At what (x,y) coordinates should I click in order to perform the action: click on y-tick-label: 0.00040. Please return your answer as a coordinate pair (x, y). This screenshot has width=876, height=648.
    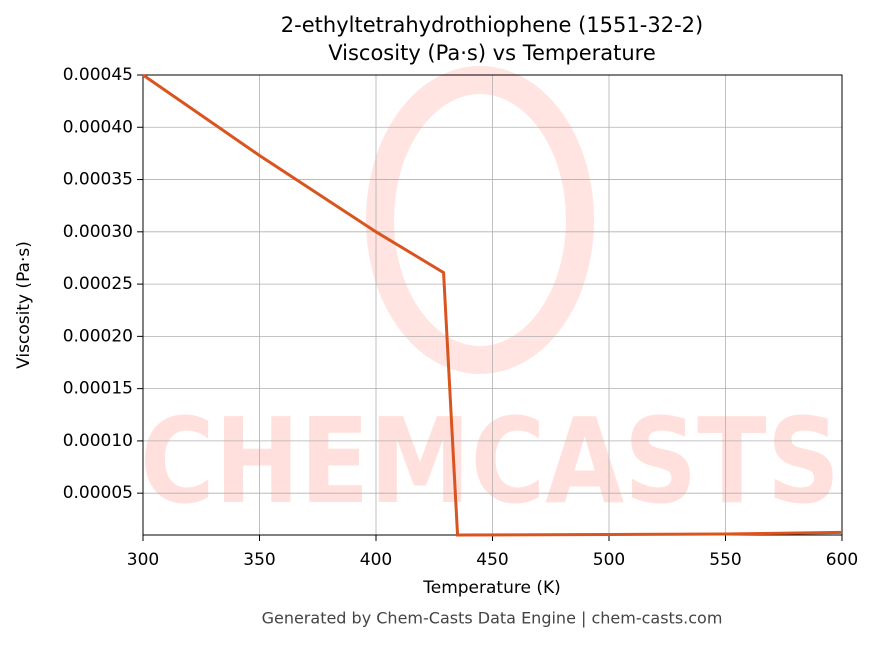
    Looking at the image, I should click on (98, 127).